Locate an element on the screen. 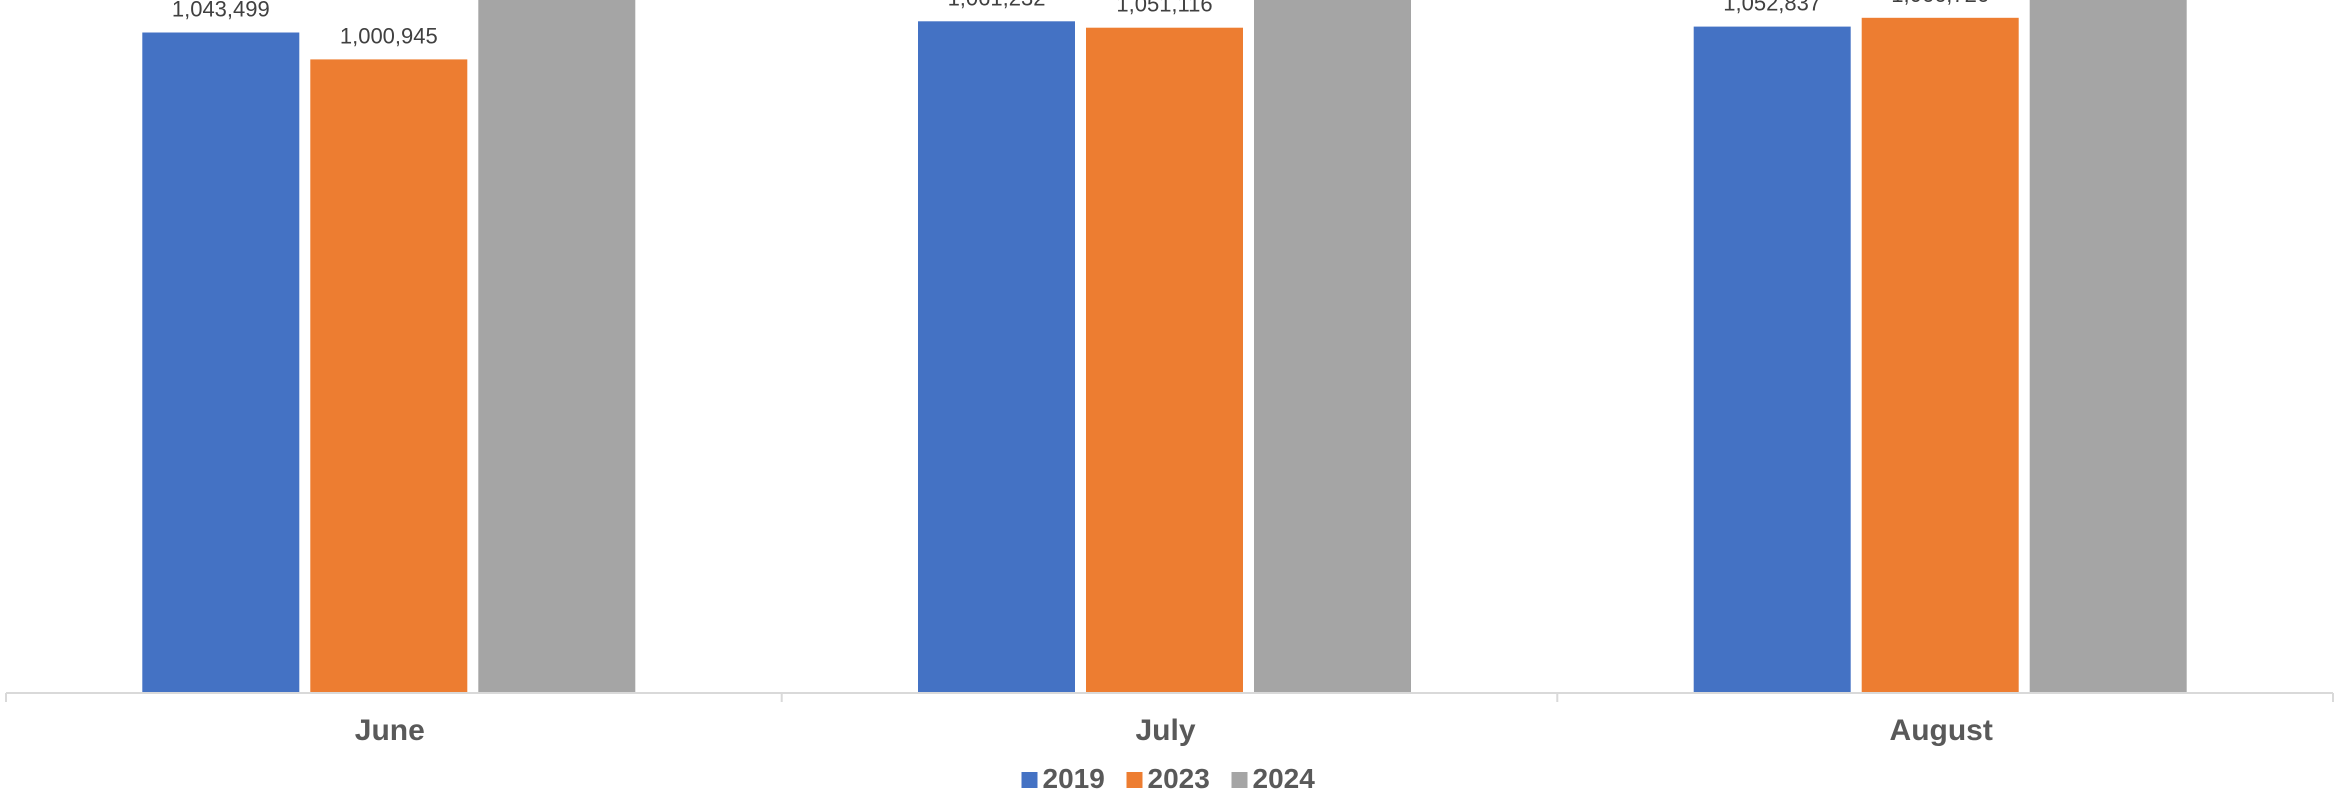 Image resolution: width=2336 pixels, height=801 pixels. x-axis-ticks is located at coordinates (1169, 697).